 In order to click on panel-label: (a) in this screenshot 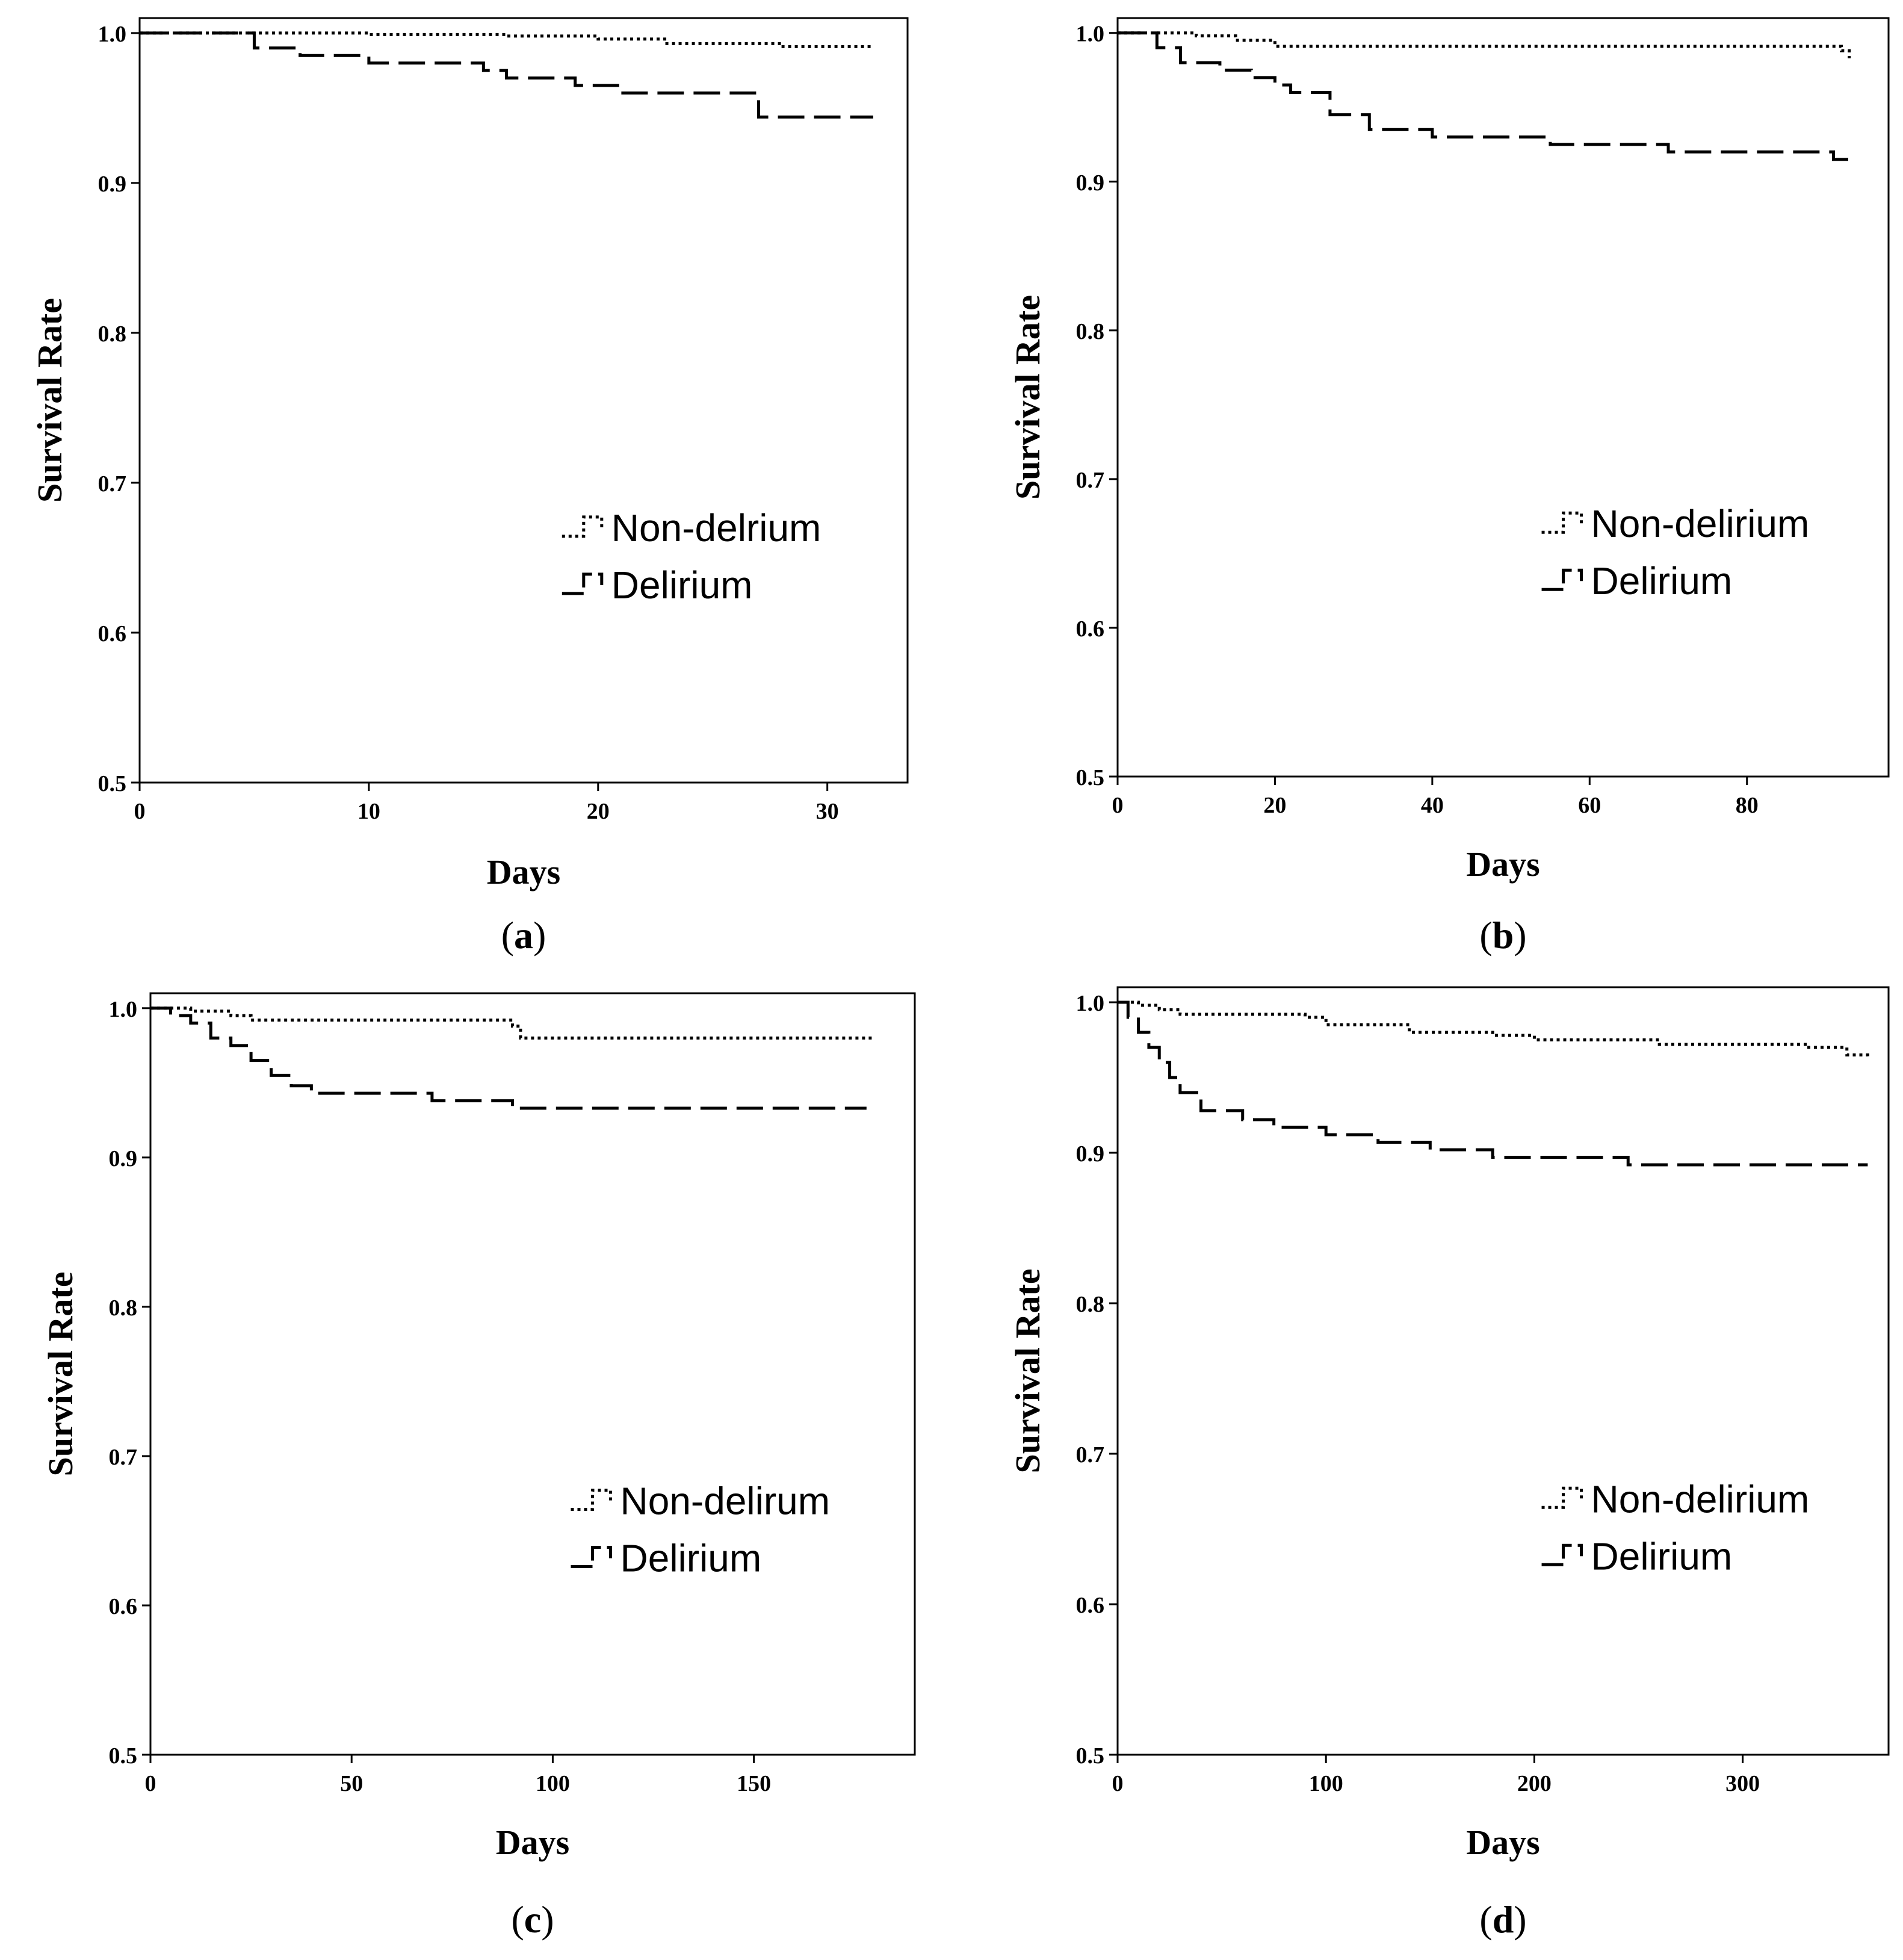, I will do `click(523, 936)`.